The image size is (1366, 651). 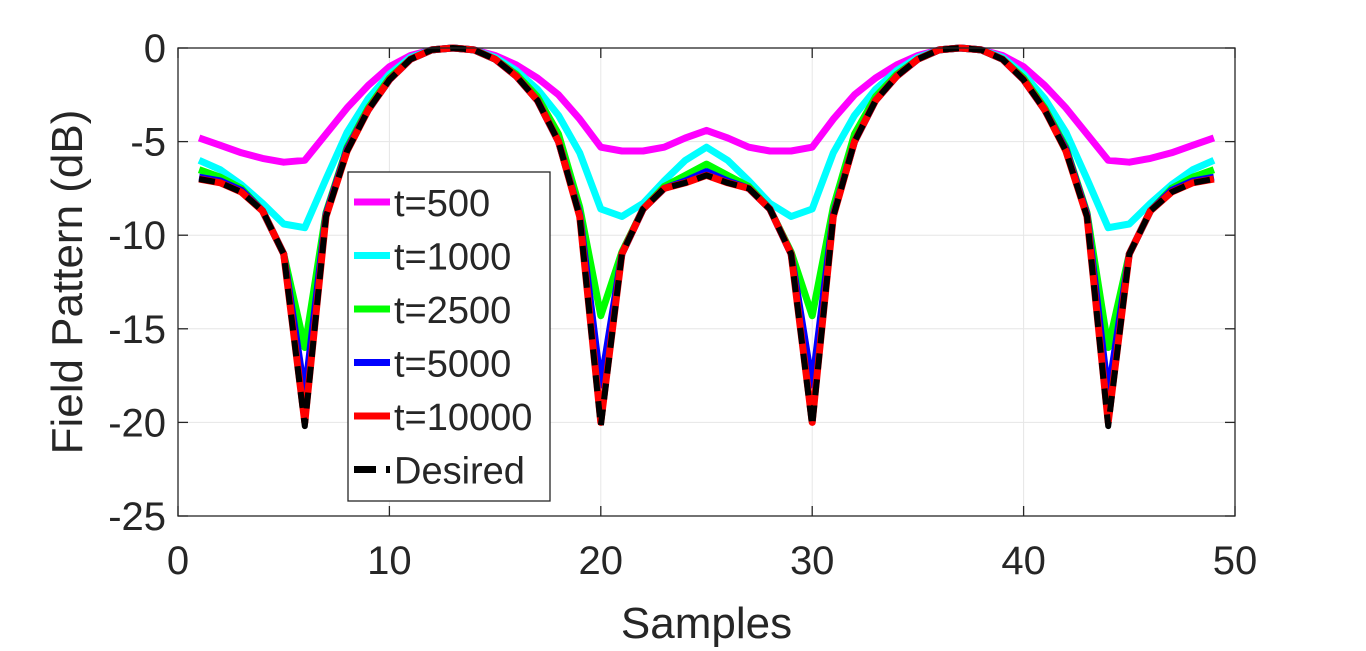 I want to click on y-tick-label: -20, so click(x=137, y=423).